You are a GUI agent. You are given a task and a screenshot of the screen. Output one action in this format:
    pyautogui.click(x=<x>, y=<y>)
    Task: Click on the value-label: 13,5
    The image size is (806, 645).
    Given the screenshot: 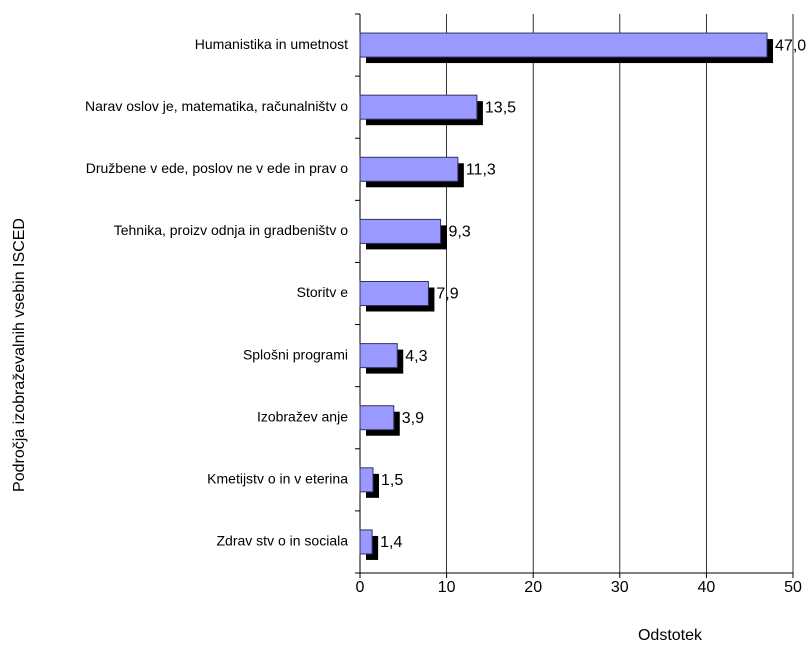 What is the action you would take?
    pyautogui.click(x=500, y=107)
    